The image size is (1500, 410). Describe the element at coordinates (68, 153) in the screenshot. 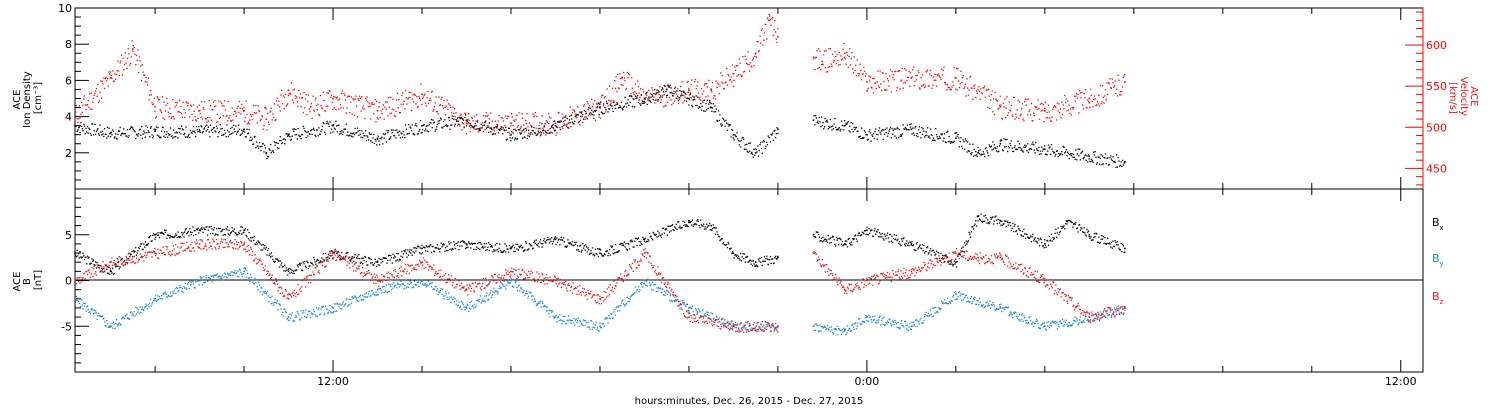

I see `density-tick-label: 2` at that location.